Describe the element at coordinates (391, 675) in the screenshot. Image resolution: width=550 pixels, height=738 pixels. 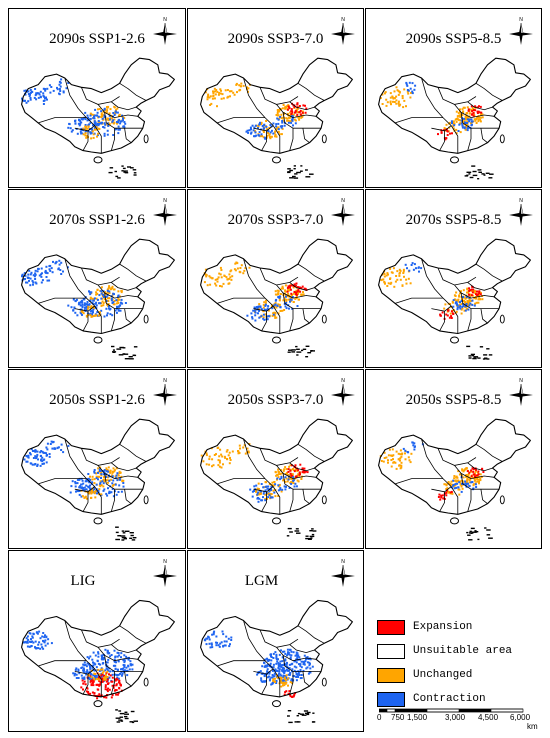
I see `legend-swatch-unchanged` at that location.